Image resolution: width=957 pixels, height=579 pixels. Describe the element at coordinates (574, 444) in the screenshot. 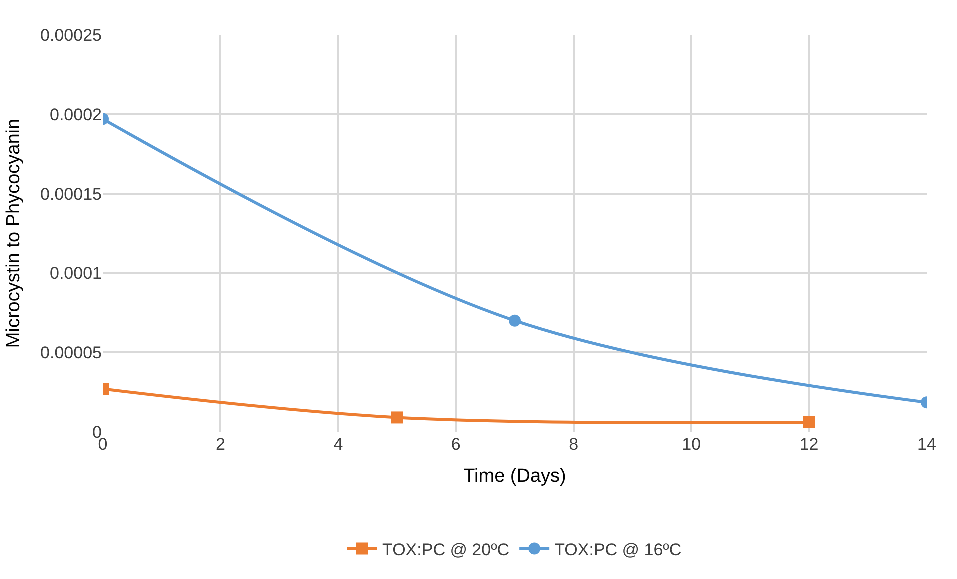

I see `x-tick-label: 8` at that location.